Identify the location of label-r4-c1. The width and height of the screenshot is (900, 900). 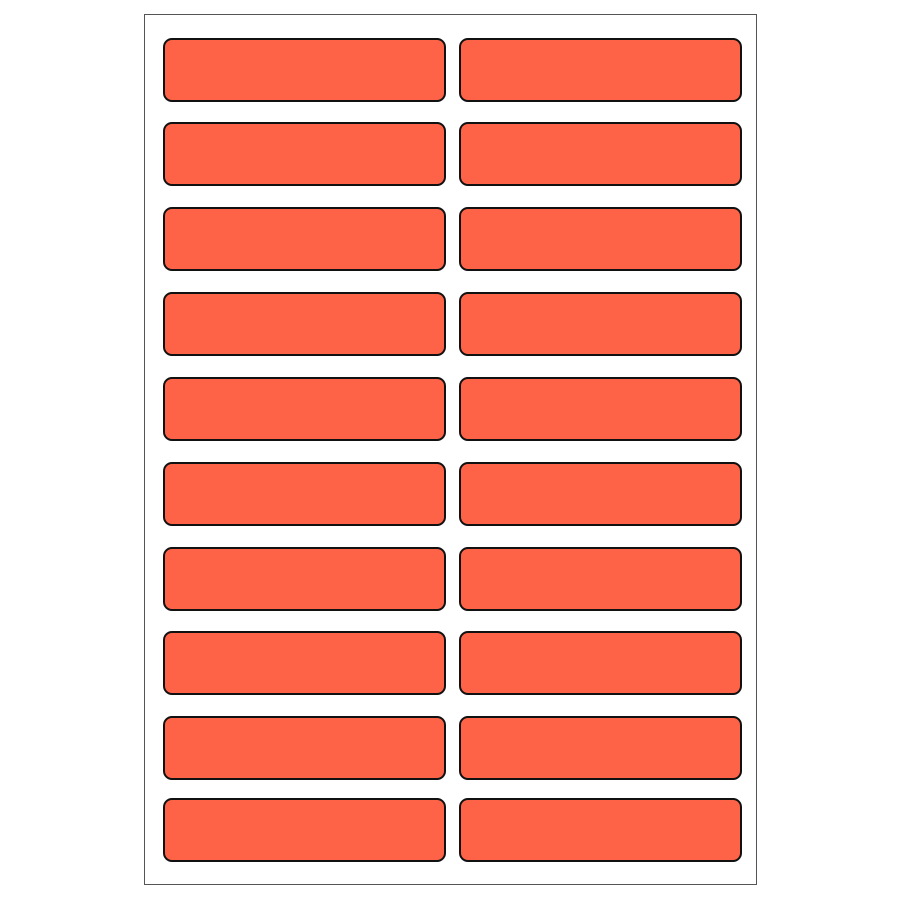
(304, 324).